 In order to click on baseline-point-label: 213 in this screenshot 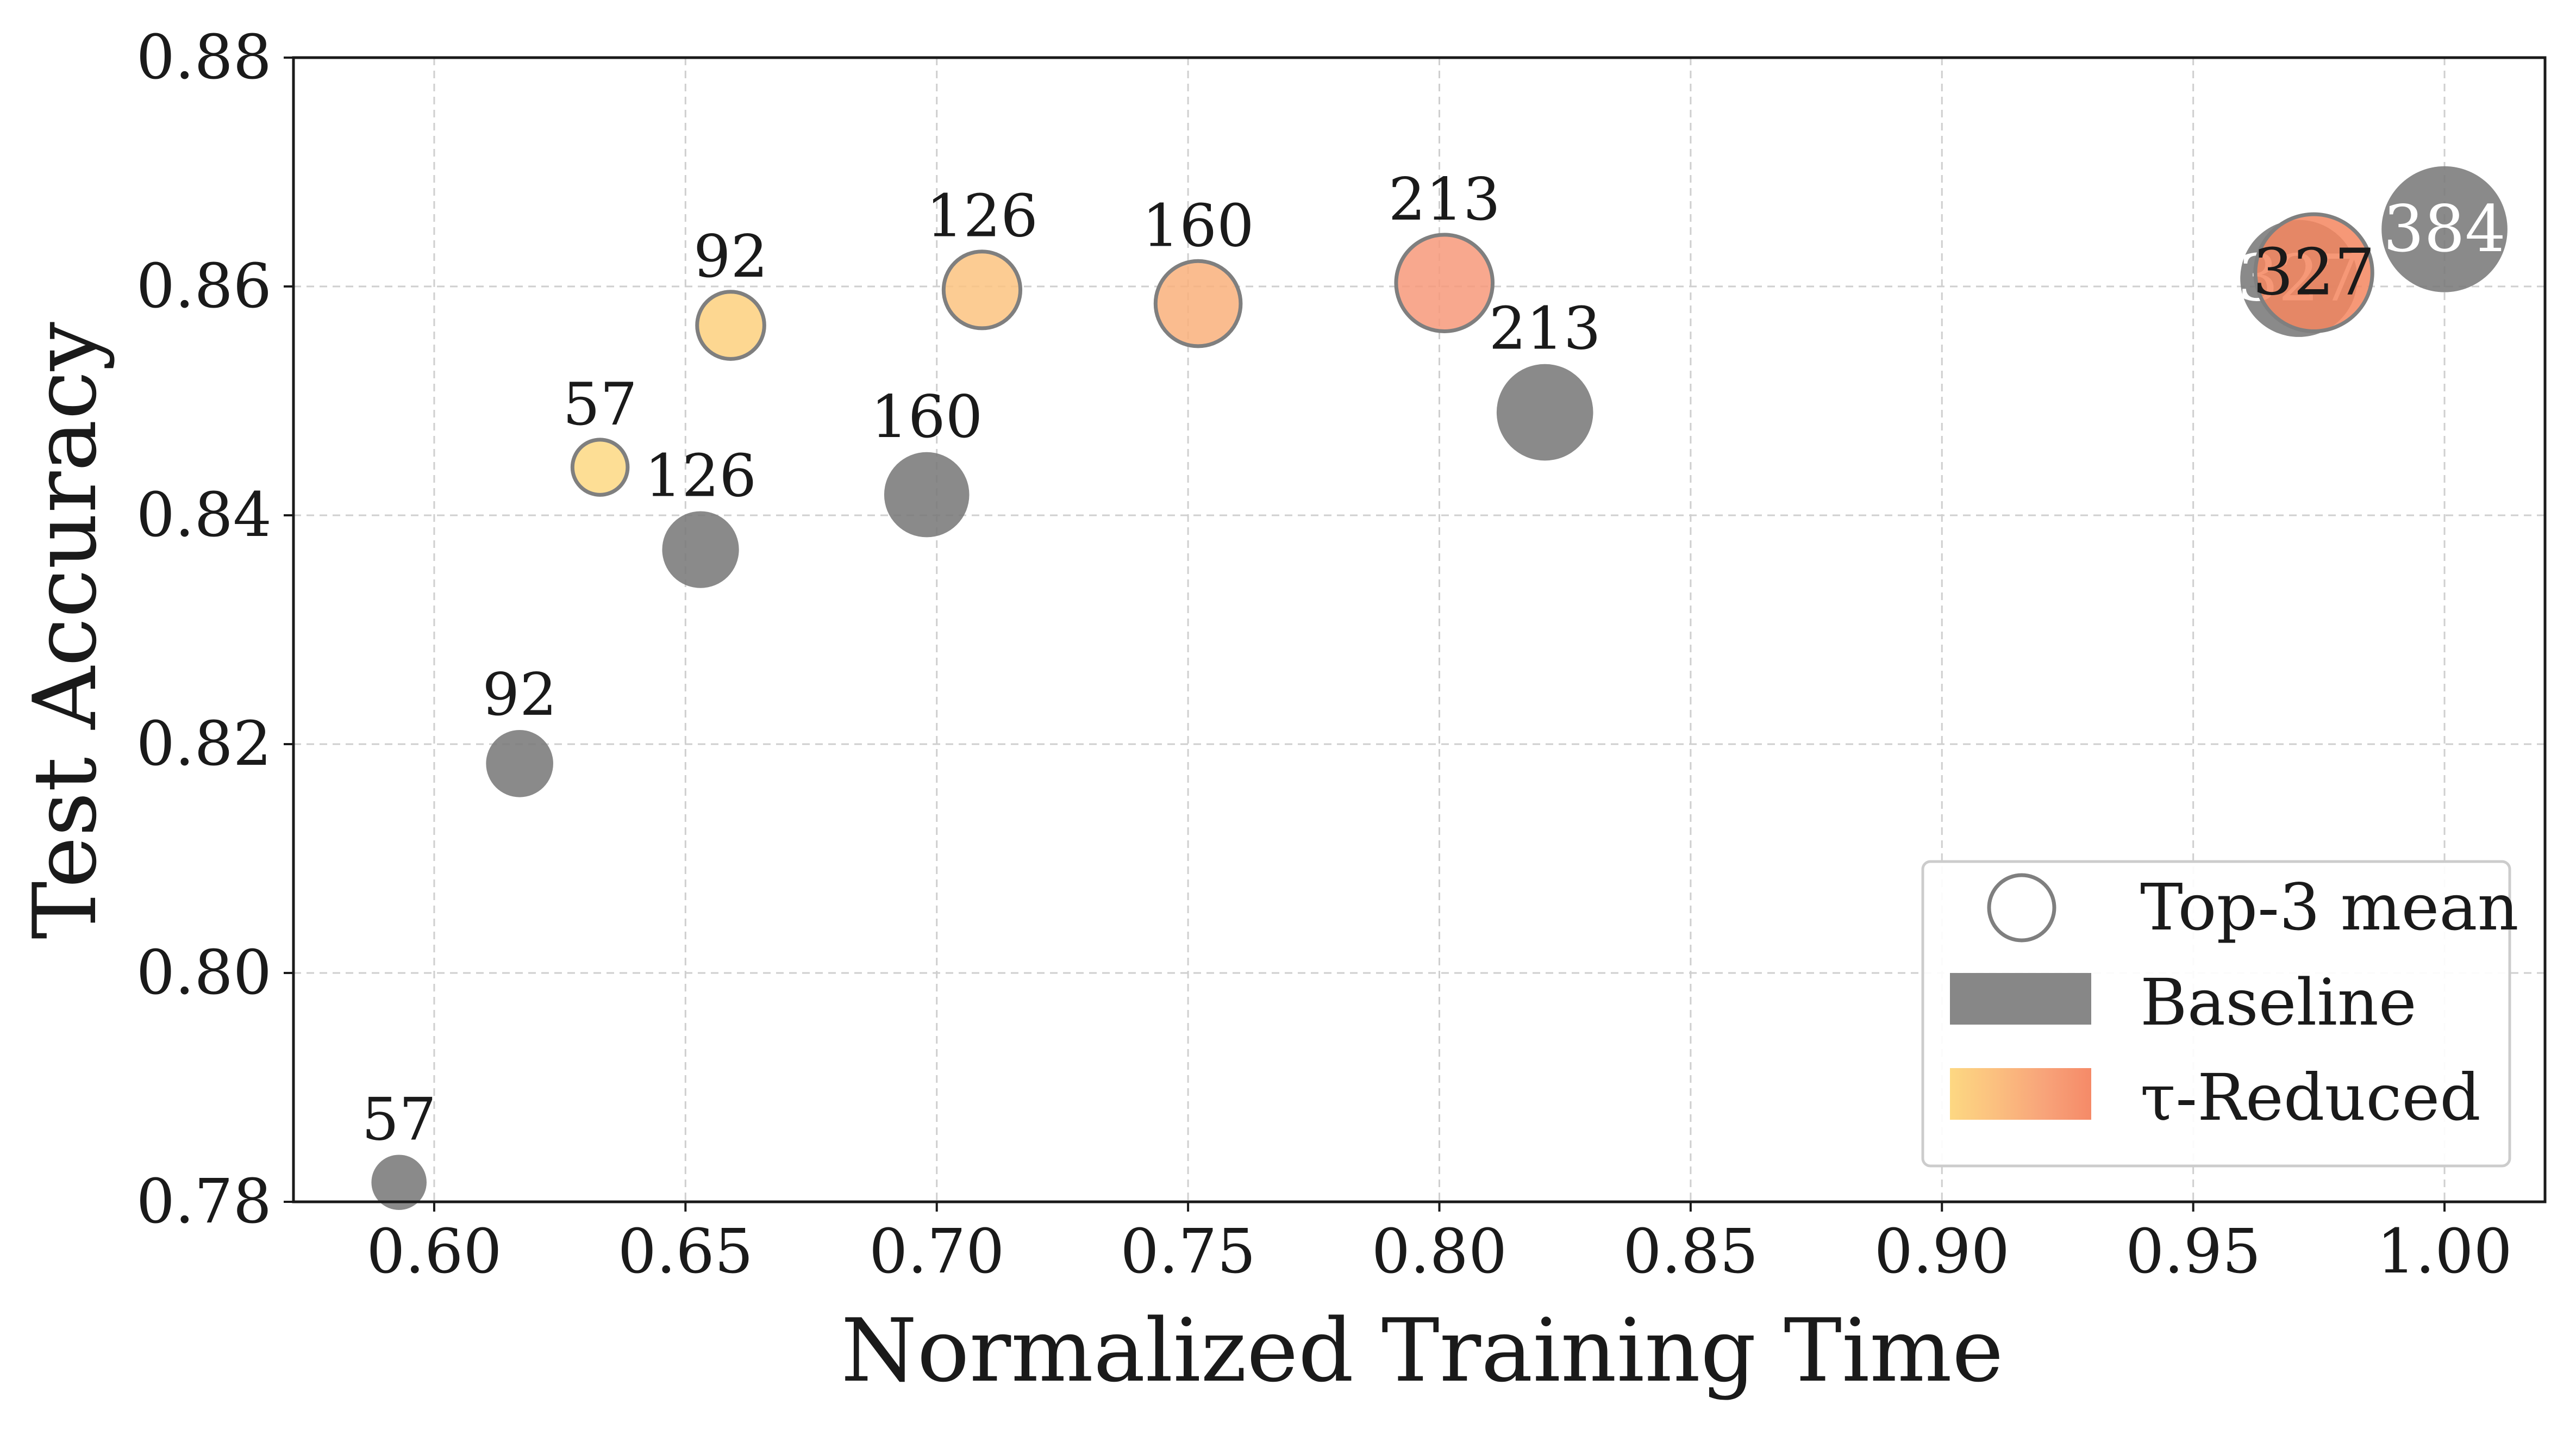, I will do `click(1545, 329)`.